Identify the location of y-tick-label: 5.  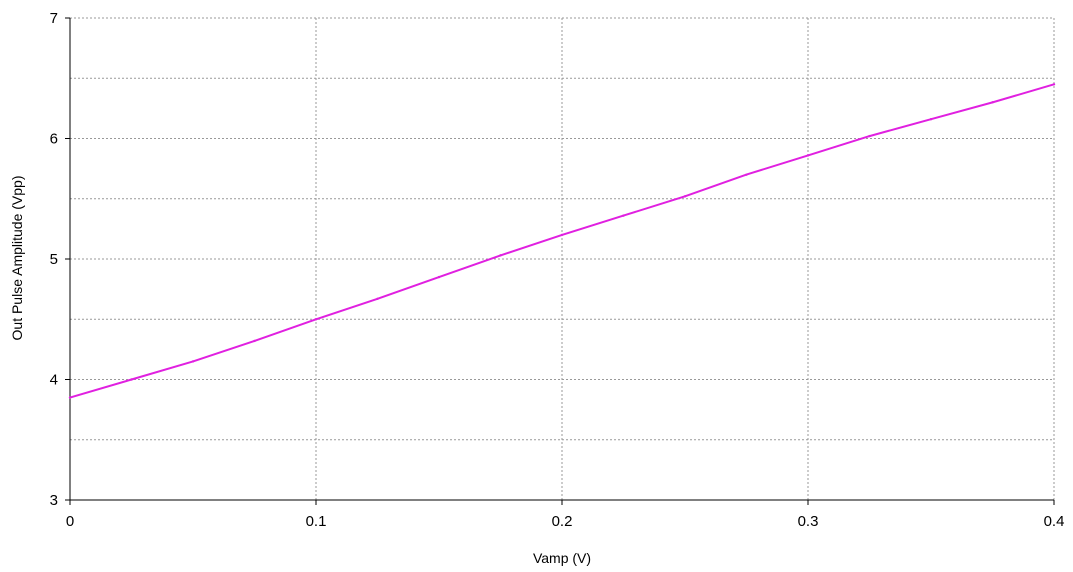
(54, 259).